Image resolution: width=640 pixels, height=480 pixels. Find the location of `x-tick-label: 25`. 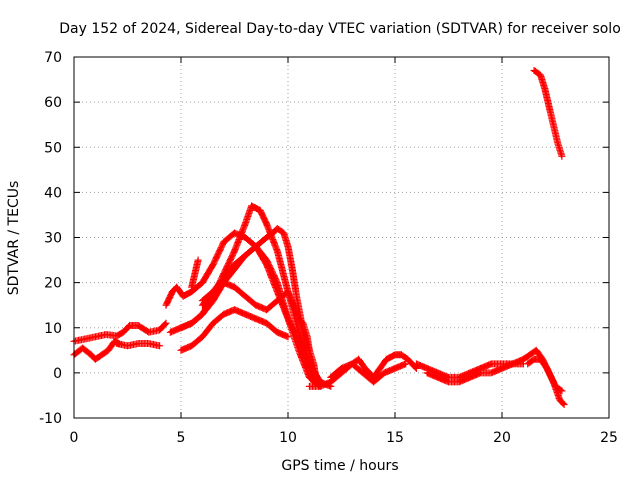

x-tick-label: 25 is located at coordinates (609, 438).